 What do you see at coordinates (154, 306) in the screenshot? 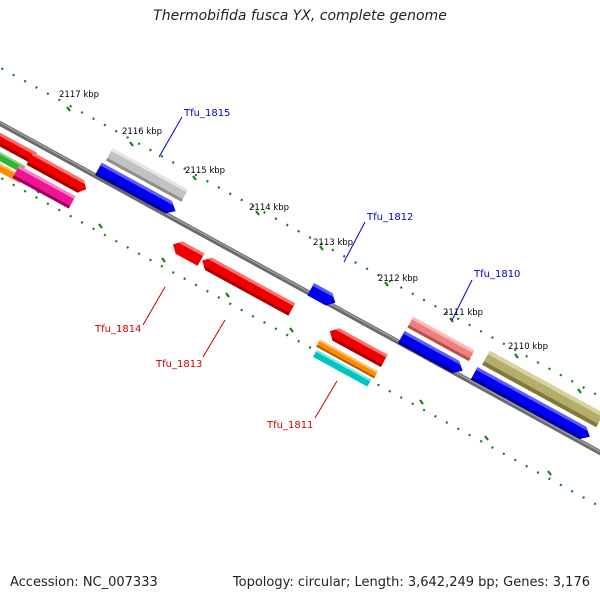
I see `leader-tfu1814` at bounding box center [154, 306].